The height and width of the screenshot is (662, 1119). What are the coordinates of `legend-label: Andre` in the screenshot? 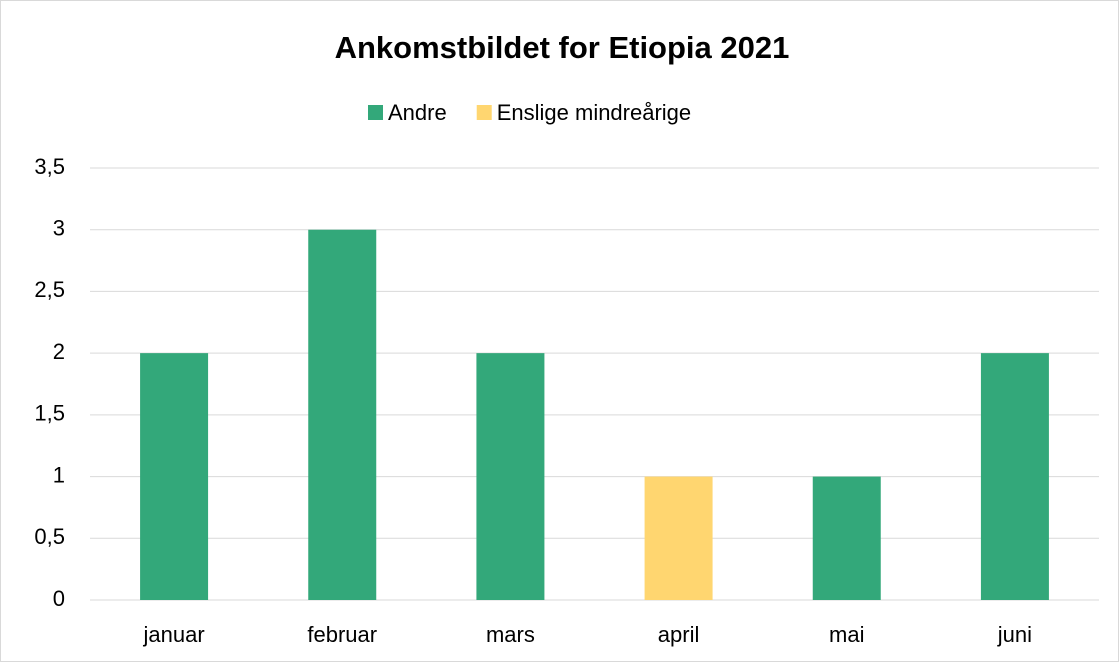 It's located at (417, 112).